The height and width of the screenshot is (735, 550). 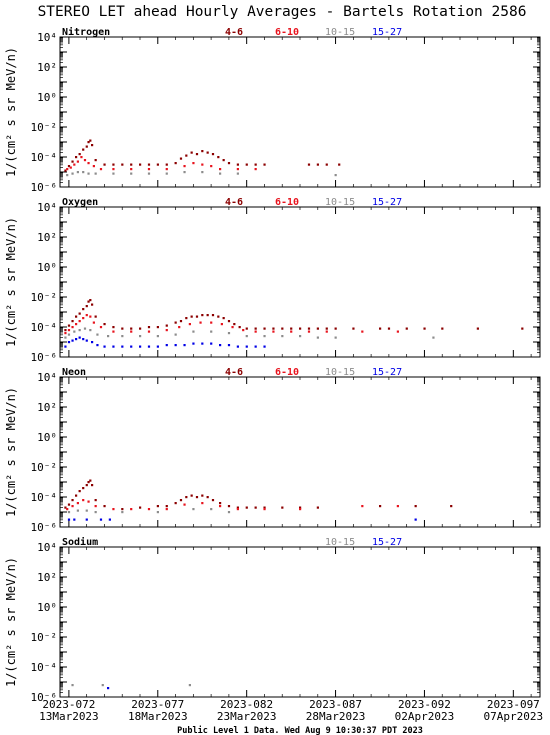 What do you see at coordinates (86, 32) in the screenshot?
I see `panel-title: Nitrogen` at bounding box center [86, 32].